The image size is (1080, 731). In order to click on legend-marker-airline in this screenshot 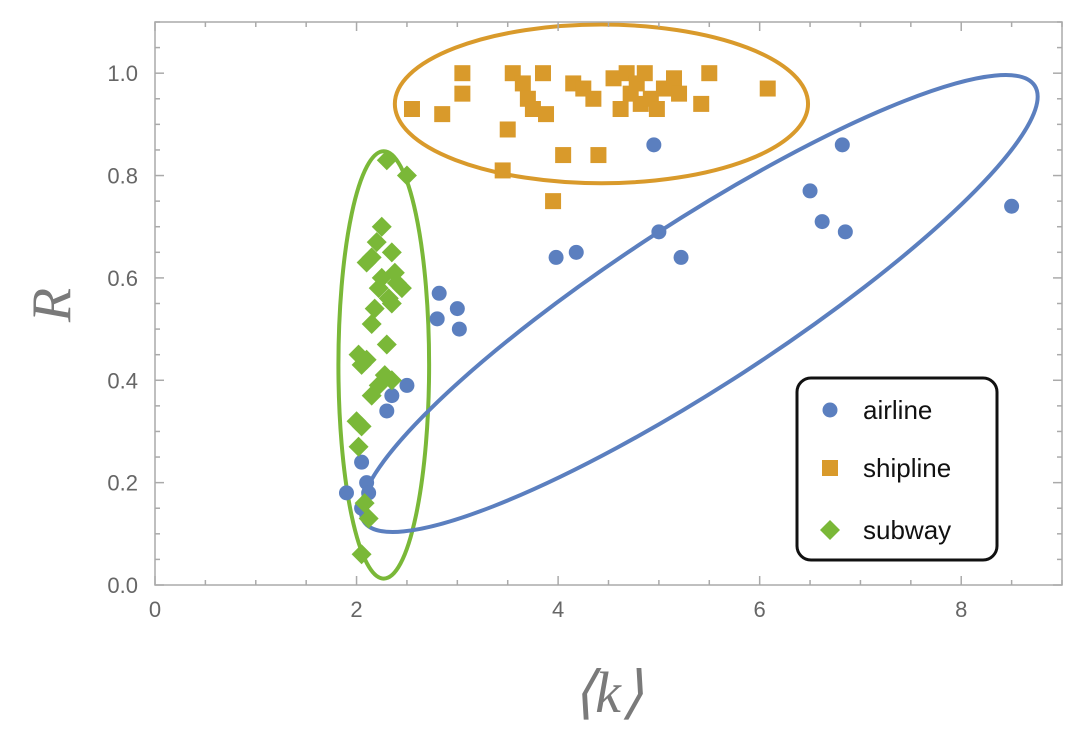, I will do `click(830, 410)`.